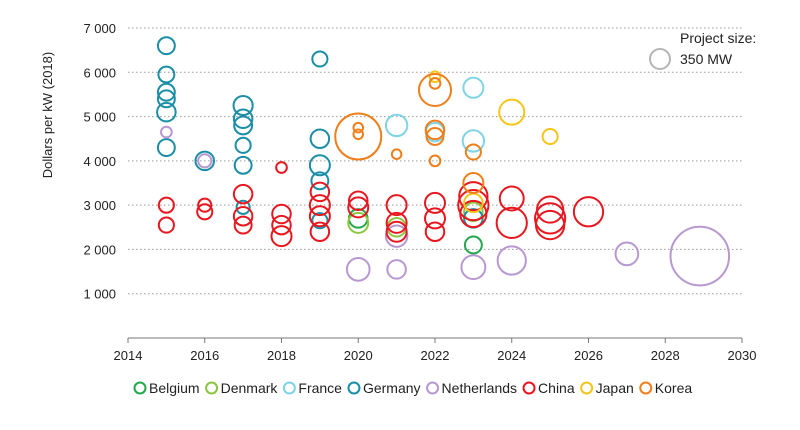 The height and width of the screenshot is (430, 800). What do you see at coordinates (320, 388) in the screenshot?
I see `legend-label-france: France` at bounding box center [320, 388].